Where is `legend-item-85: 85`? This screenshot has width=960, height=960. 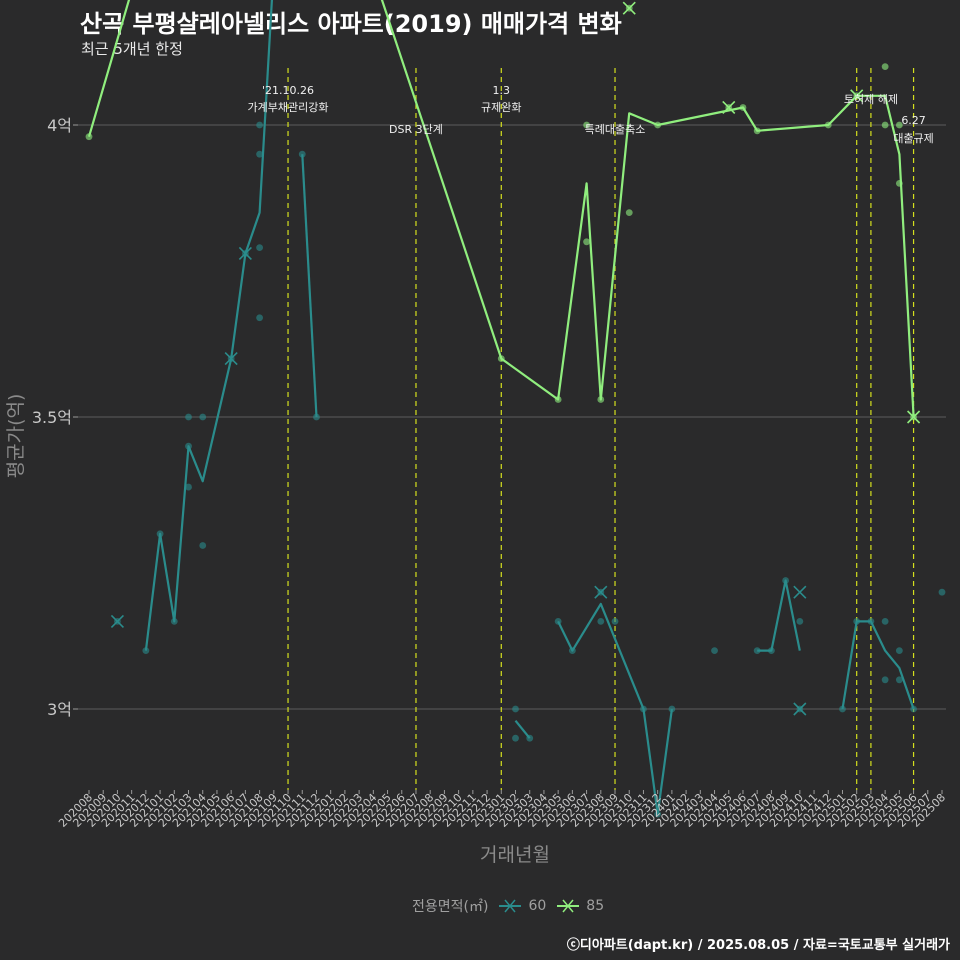
legend-item-85: 85 is located at coordinates (580, 906).